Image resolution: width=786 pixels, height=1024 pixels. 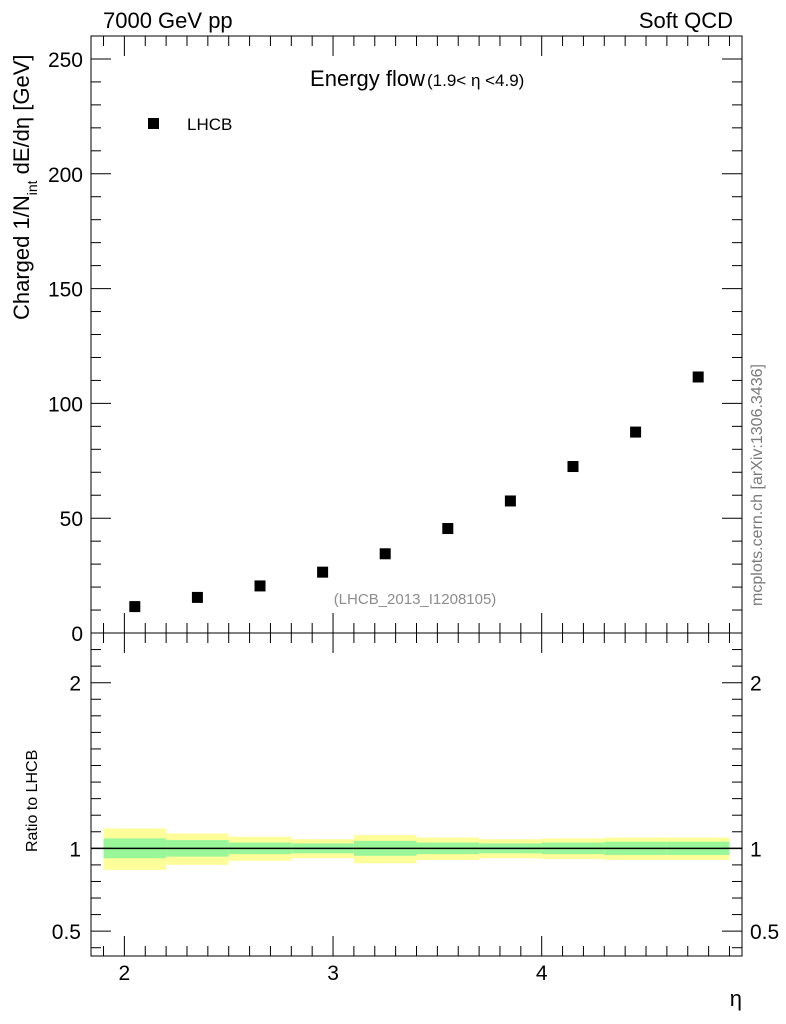 I want to click on y-tick-label: 200, so click(x=65, y=175).